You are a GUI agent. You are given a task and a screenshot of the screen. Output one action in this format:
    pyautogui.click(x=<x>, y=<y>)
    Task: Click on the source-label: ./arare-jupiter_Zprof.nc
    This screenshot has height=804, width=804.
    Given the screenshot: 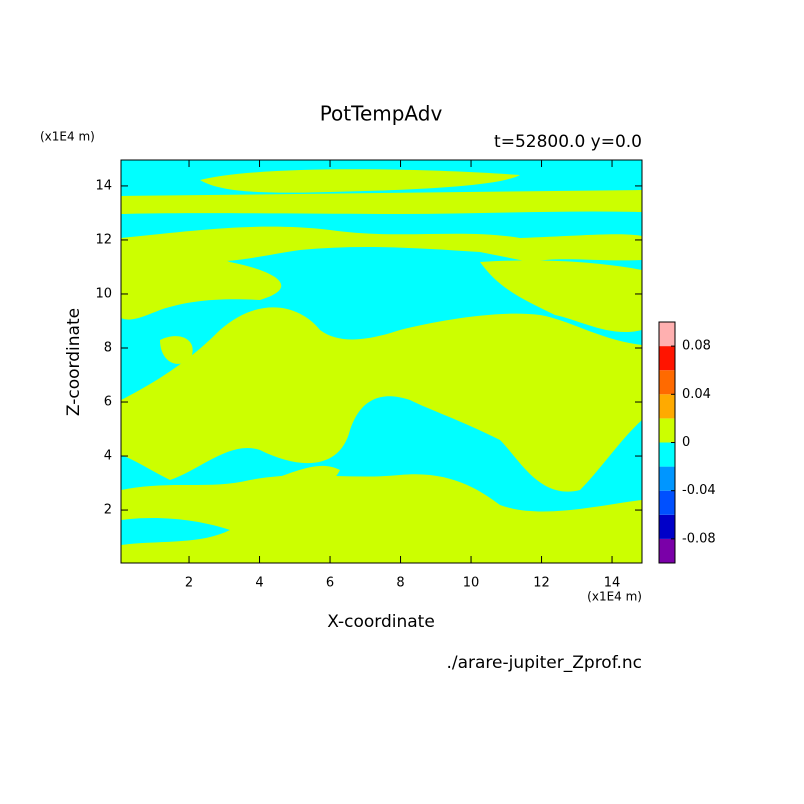 What is the action you would take?
    pyautogui.click(x=544, y=663)
    